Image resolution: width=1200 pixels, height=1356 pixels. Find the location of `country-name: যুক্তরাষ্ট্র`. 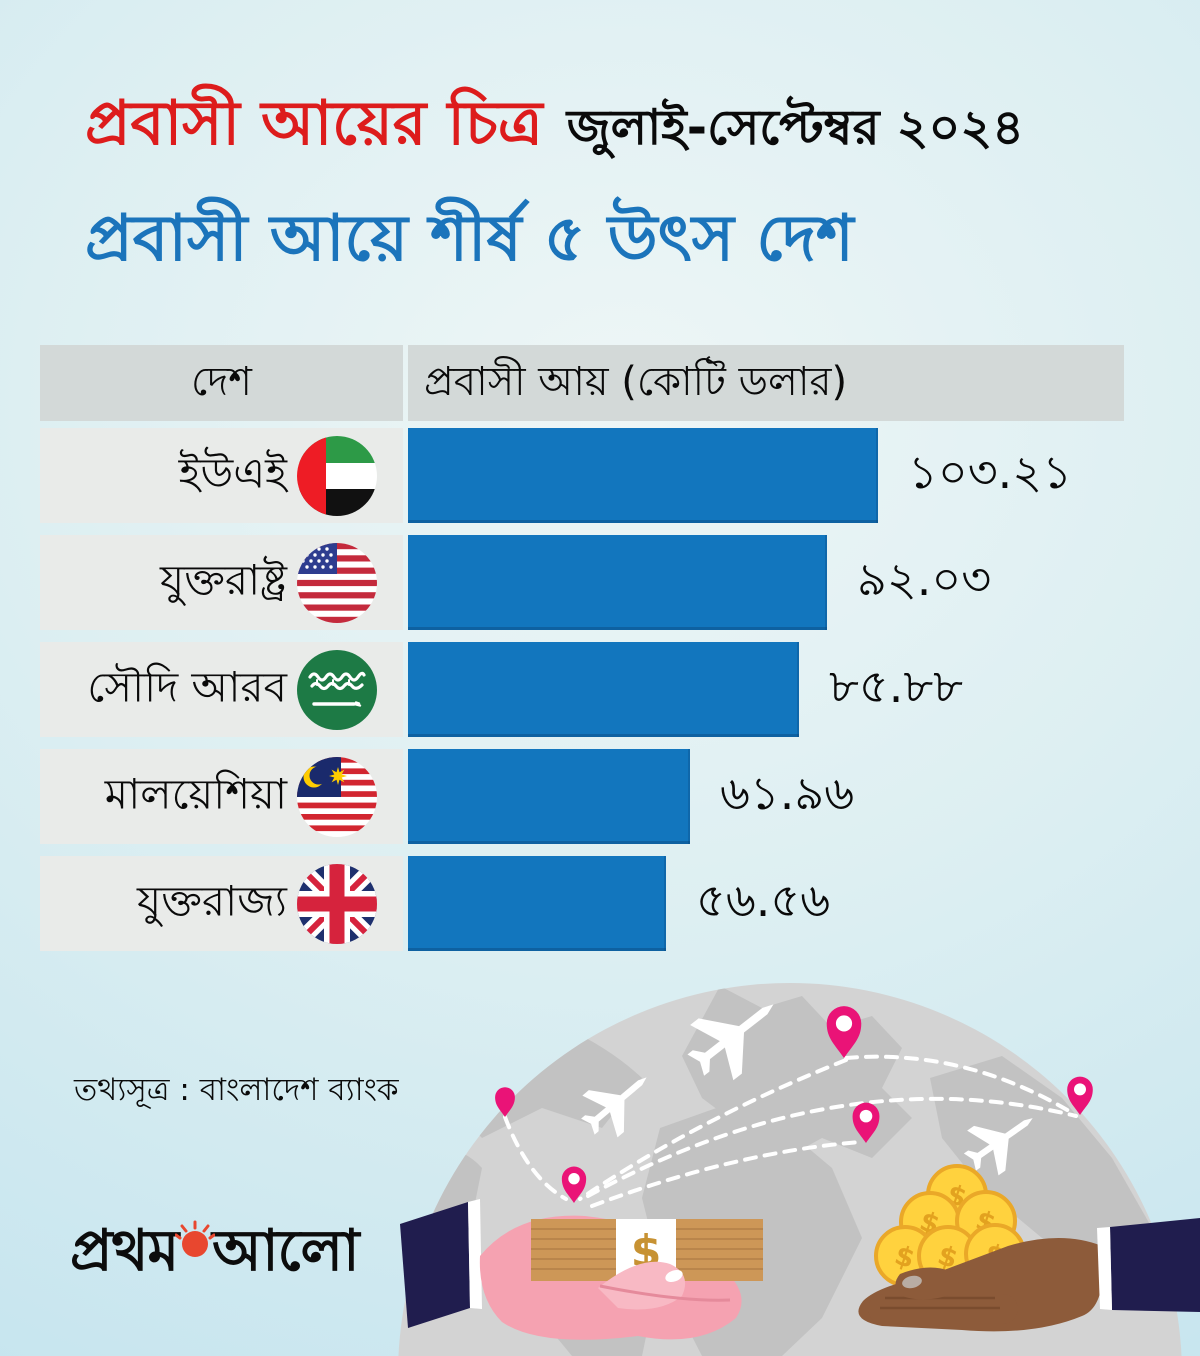

country-name: যুক্তরাষ্ট্র is located at coordinates (223, 579).